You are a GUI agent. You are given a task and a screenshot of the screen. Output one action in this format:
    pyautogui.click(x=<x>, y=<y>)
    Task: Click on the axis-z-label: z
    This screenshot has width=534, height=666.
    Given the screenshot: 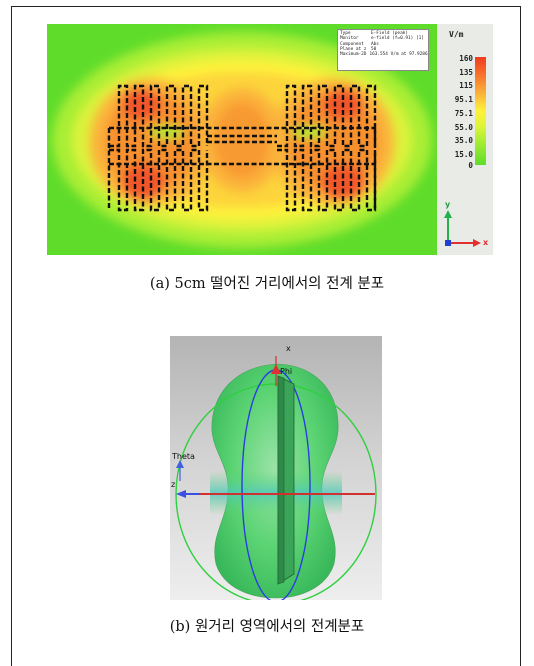 What is the action you would take?
    pyautogui.click(x=173, y=484)
    